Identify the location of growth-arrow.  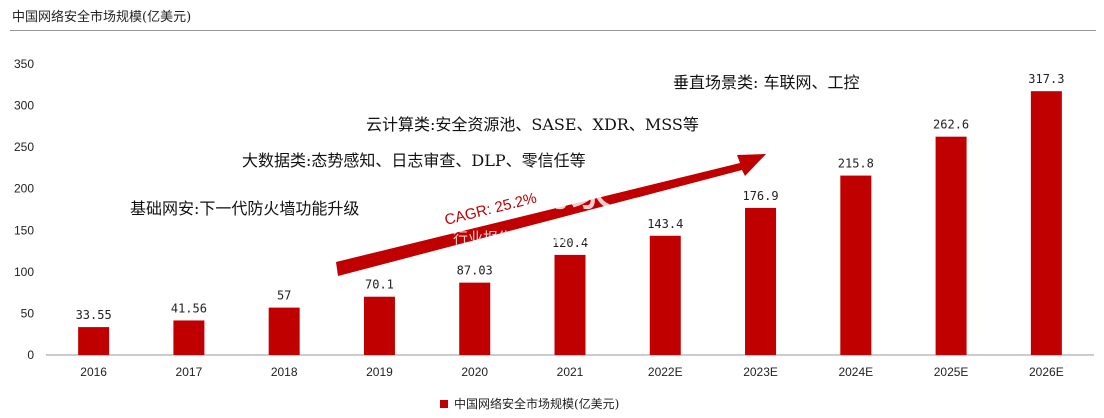
(551, 215).